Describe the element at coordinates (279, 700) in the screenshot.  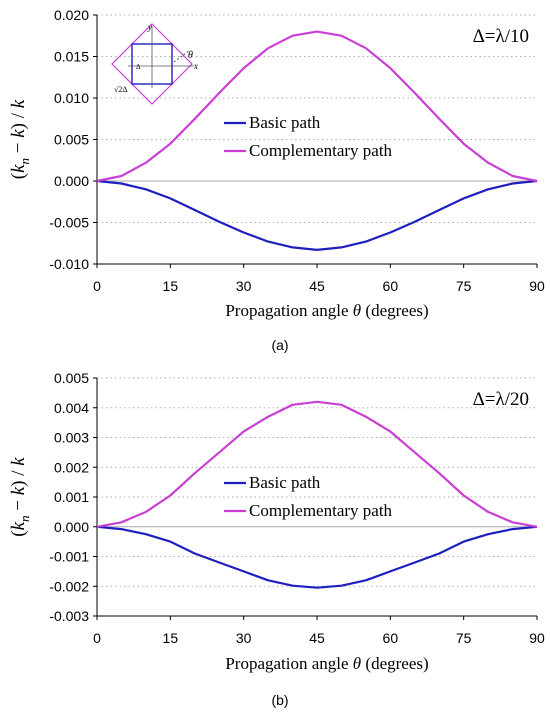
I see `panel-caption: (b)` at that location.